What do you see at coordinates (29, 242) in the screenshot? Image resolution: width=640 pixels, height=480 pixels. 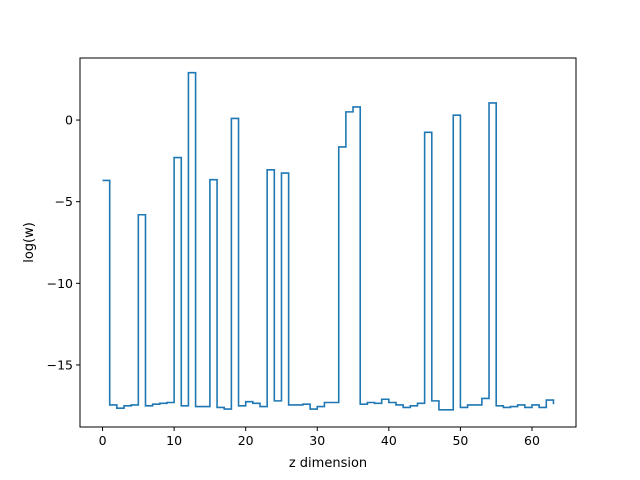 I see `y-axis-label: log(w)` at bounding box center [29, 242].